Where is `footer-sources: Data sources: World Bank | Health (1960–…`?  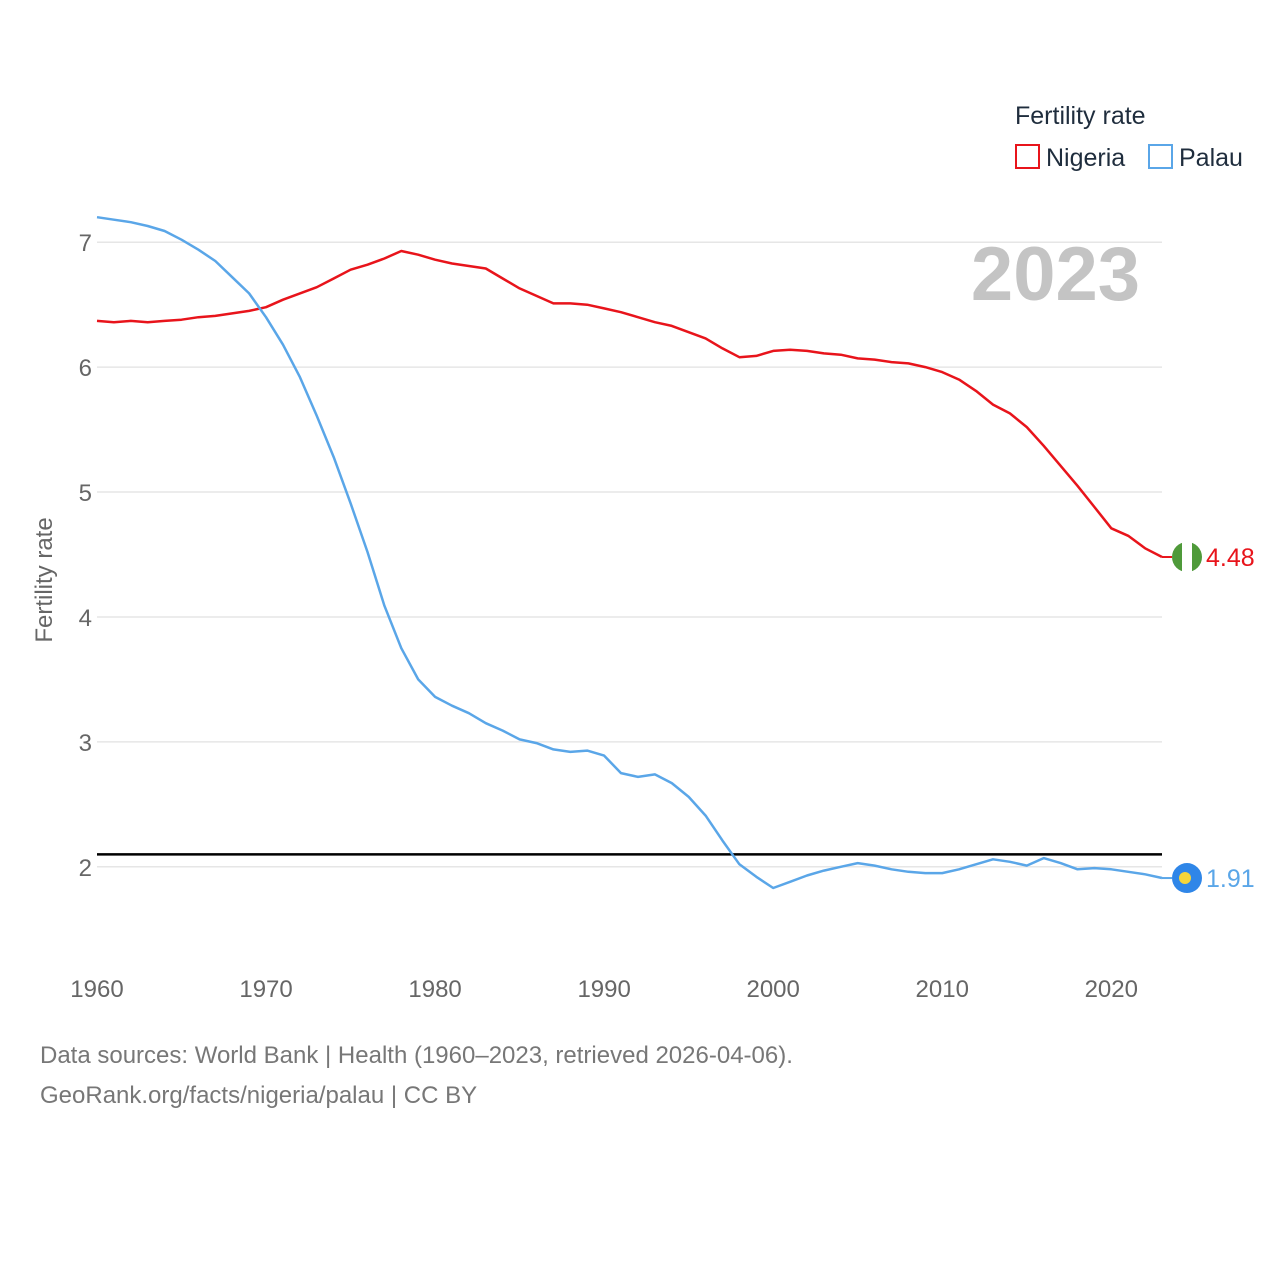
footer-sources: Data sources: World Bank | Health (1960–… is located at coordinates (416, 1055).